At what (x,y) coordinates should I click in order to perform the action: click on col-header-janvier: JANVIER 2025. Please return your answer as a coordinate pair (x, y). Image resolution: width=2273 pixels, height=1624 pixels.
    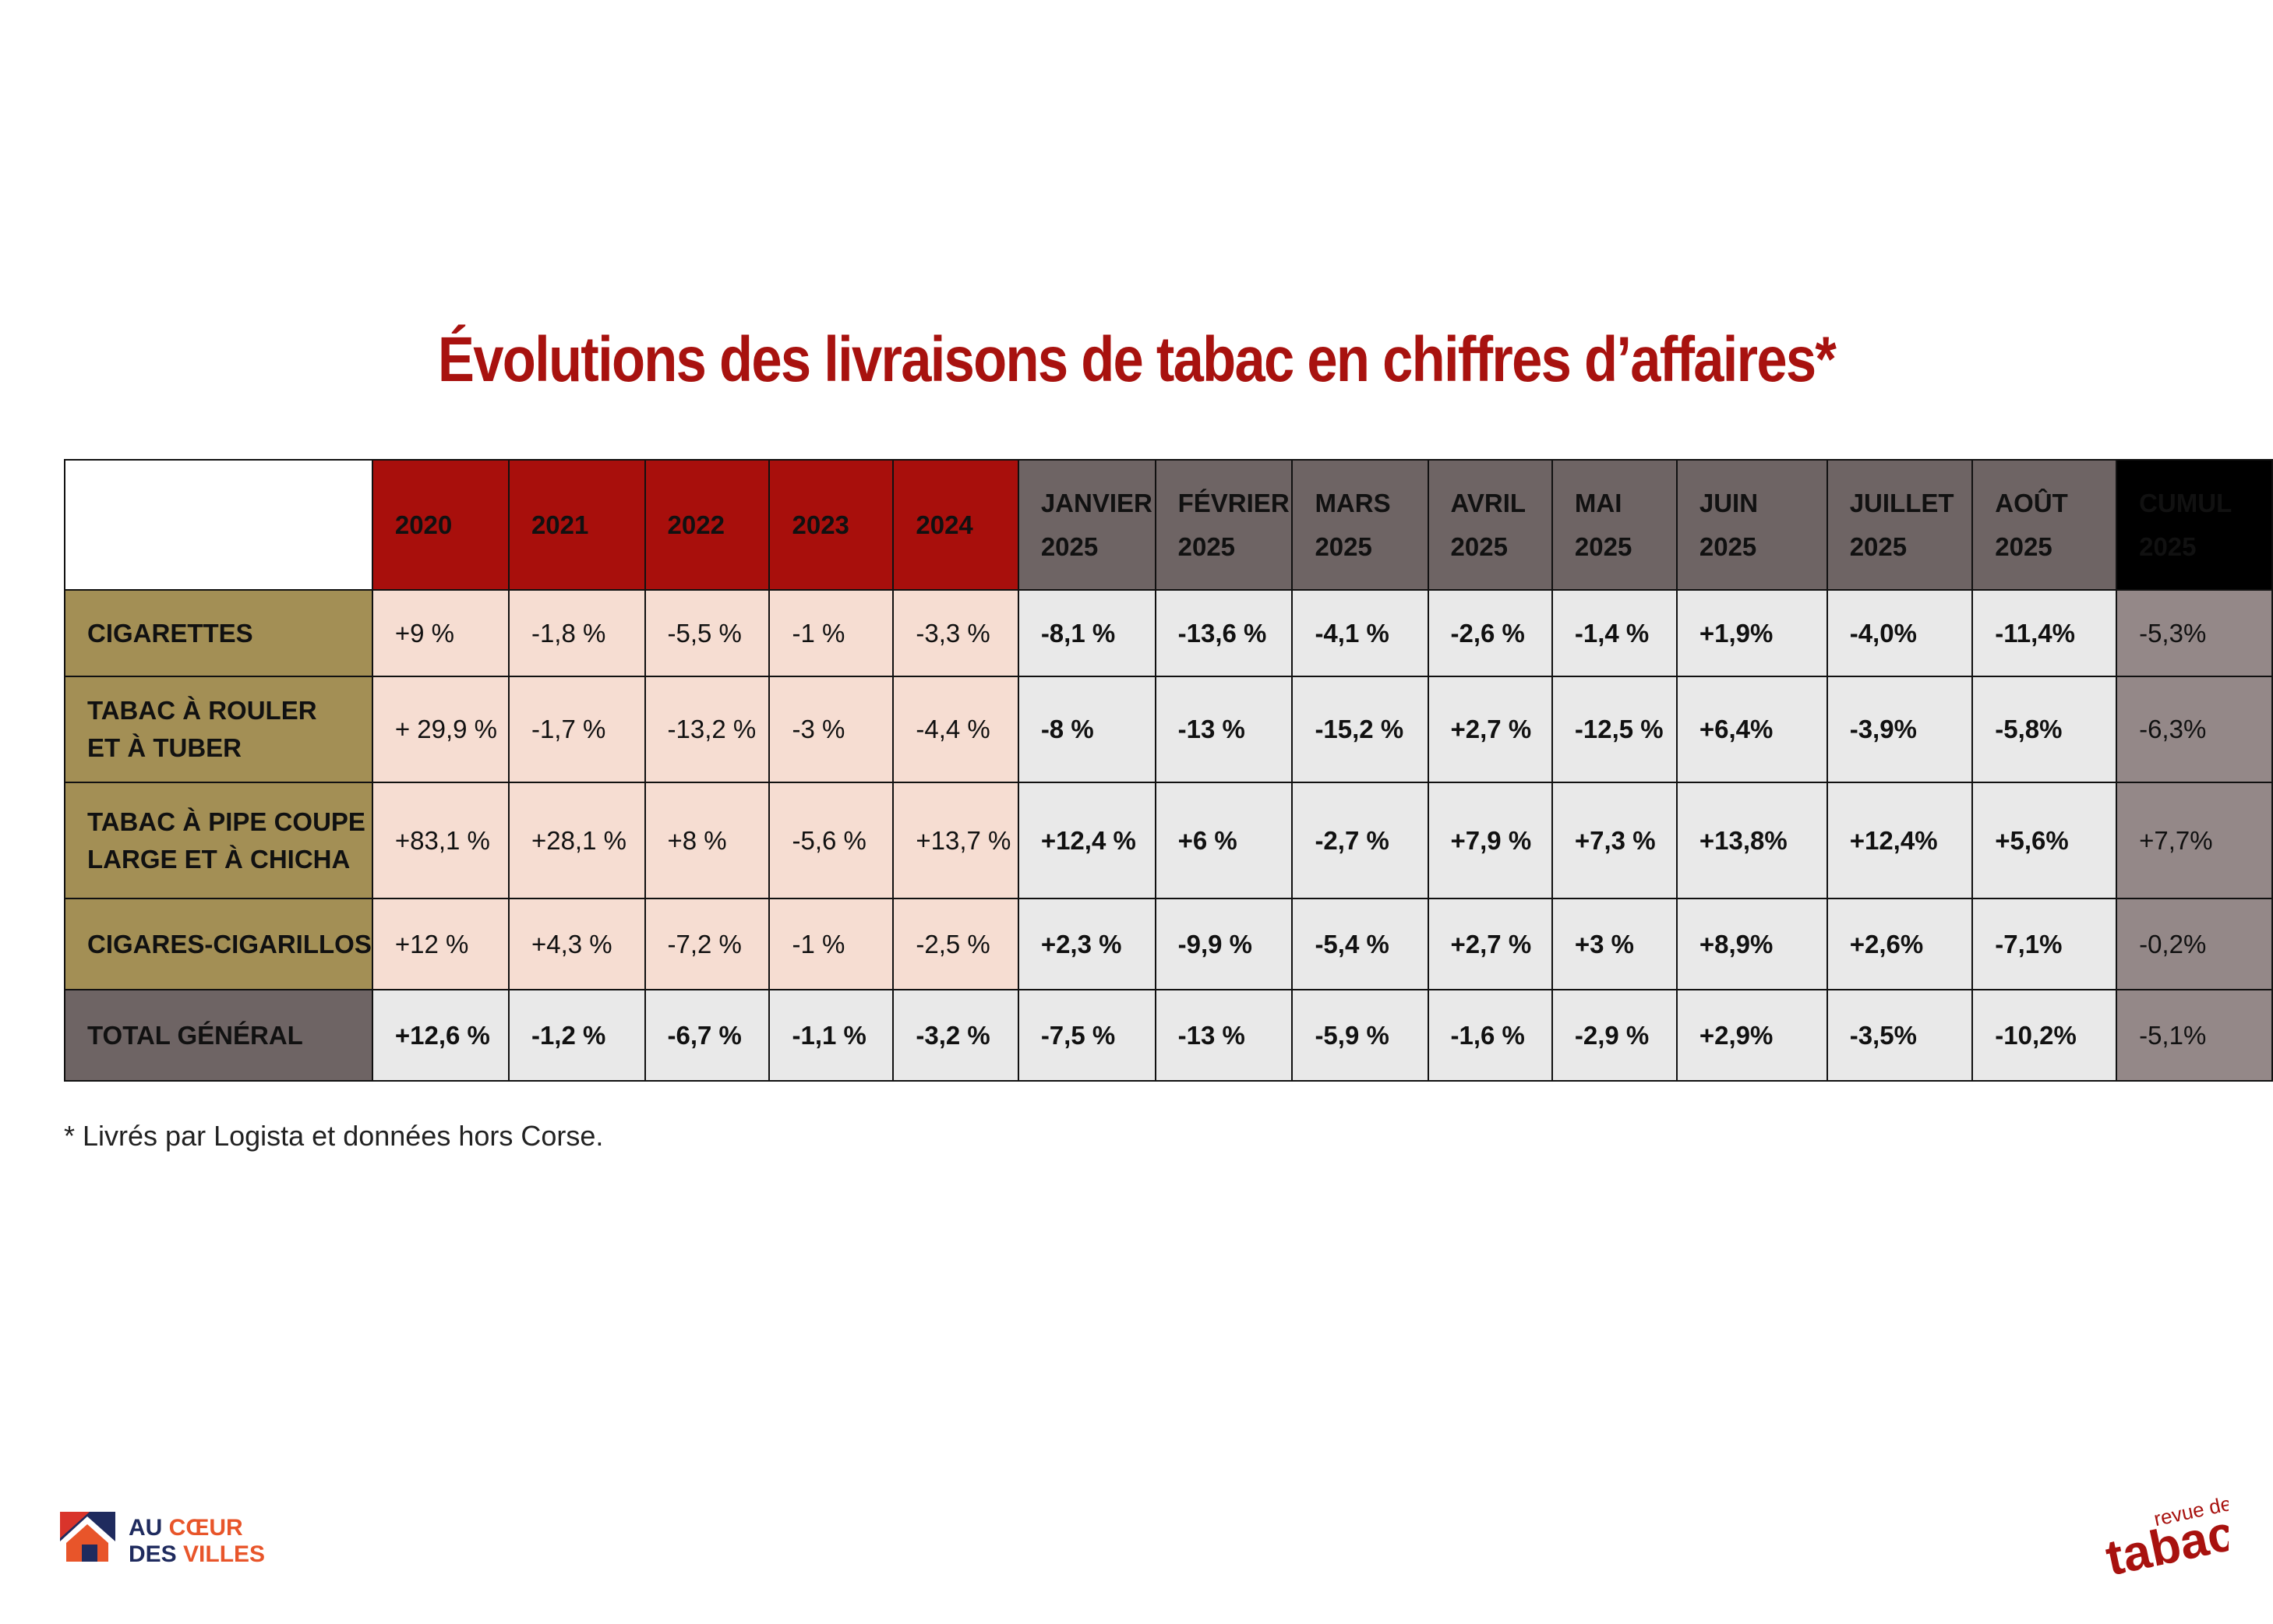
    Looking at the image, I should click on (1086, 525).